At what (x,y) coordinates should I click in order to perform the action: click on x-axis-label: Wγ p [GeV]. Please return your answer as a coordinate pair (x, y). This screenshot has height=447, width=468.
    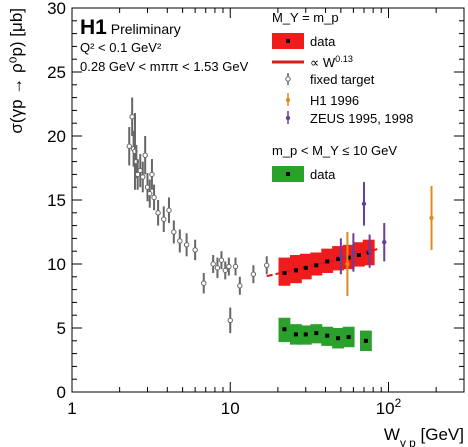
    Looking at the image, I should click on (424, 436).